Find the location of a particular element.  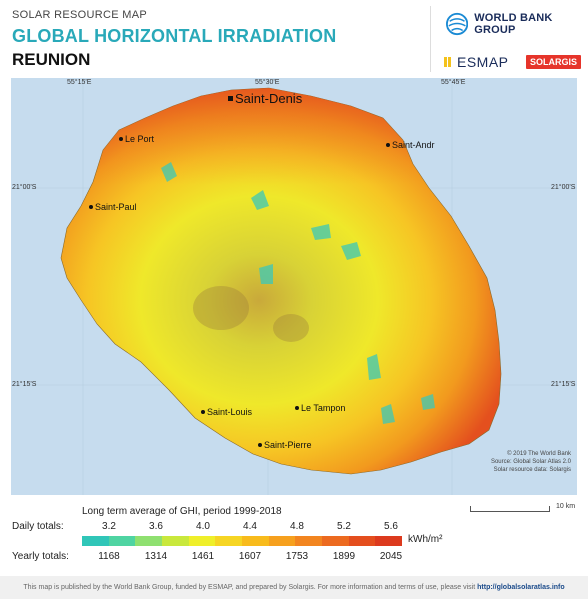

lon-tick: 55°30'E is located at coordinates (267, 82).